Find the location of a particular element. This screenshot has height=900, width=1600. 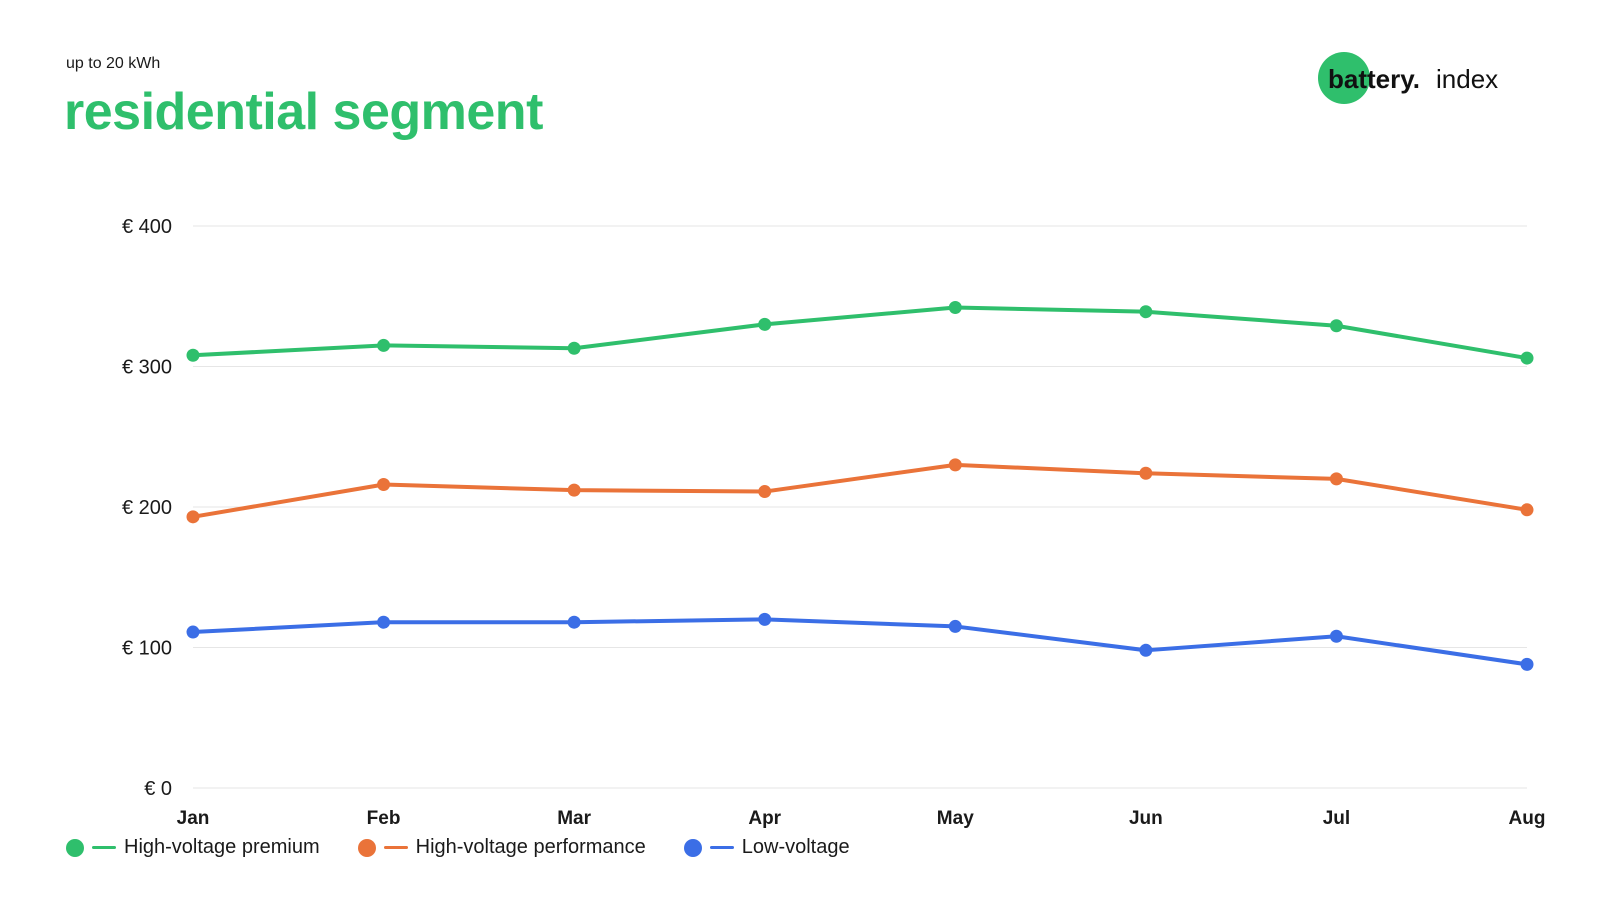

y-tick-label: € 100 is located at coordinates (147, 649).